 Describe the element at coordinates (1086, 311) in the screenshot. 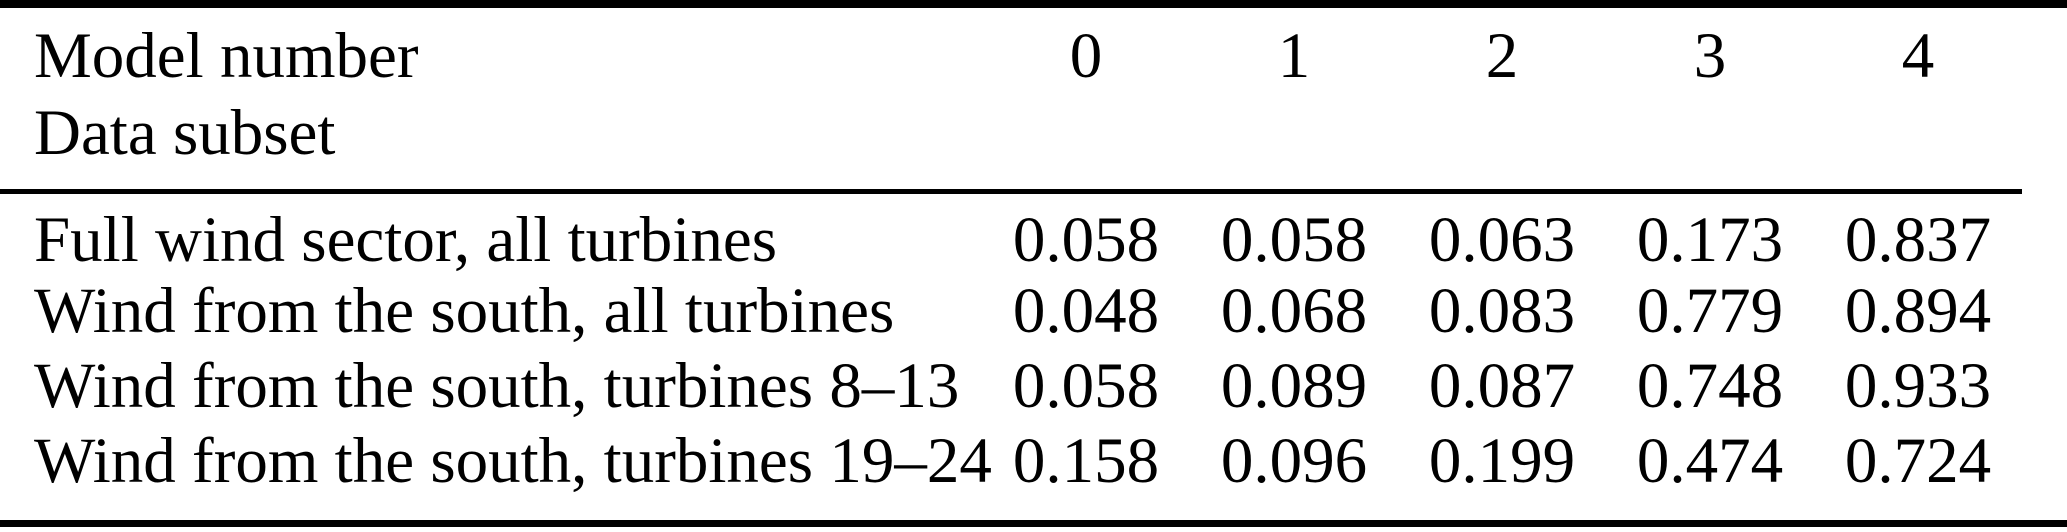

I see `cell-value: 0.048` at that location.